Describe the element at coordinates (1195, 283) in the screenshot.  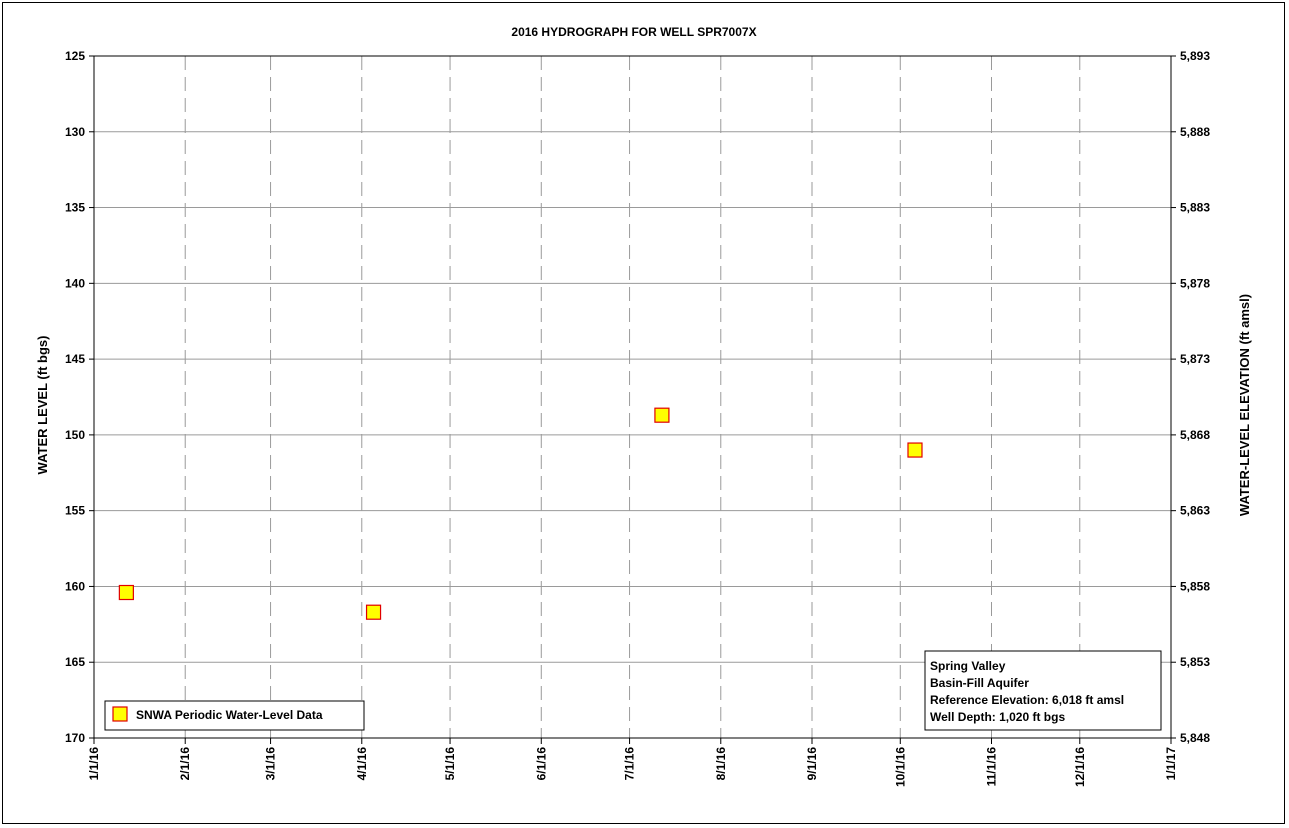
I see `y2-tick-label: 5,878` at that location.